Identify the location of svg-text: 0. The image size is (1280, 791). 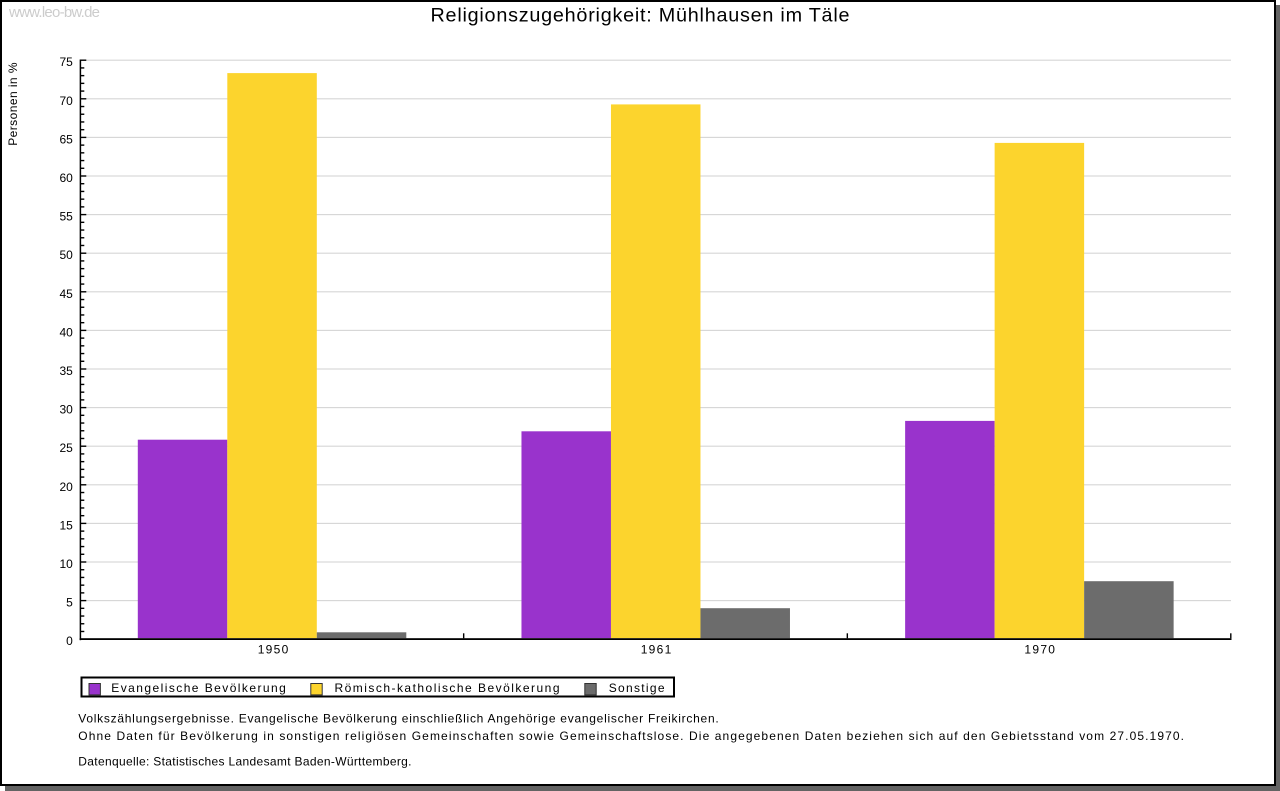
(69, 641).